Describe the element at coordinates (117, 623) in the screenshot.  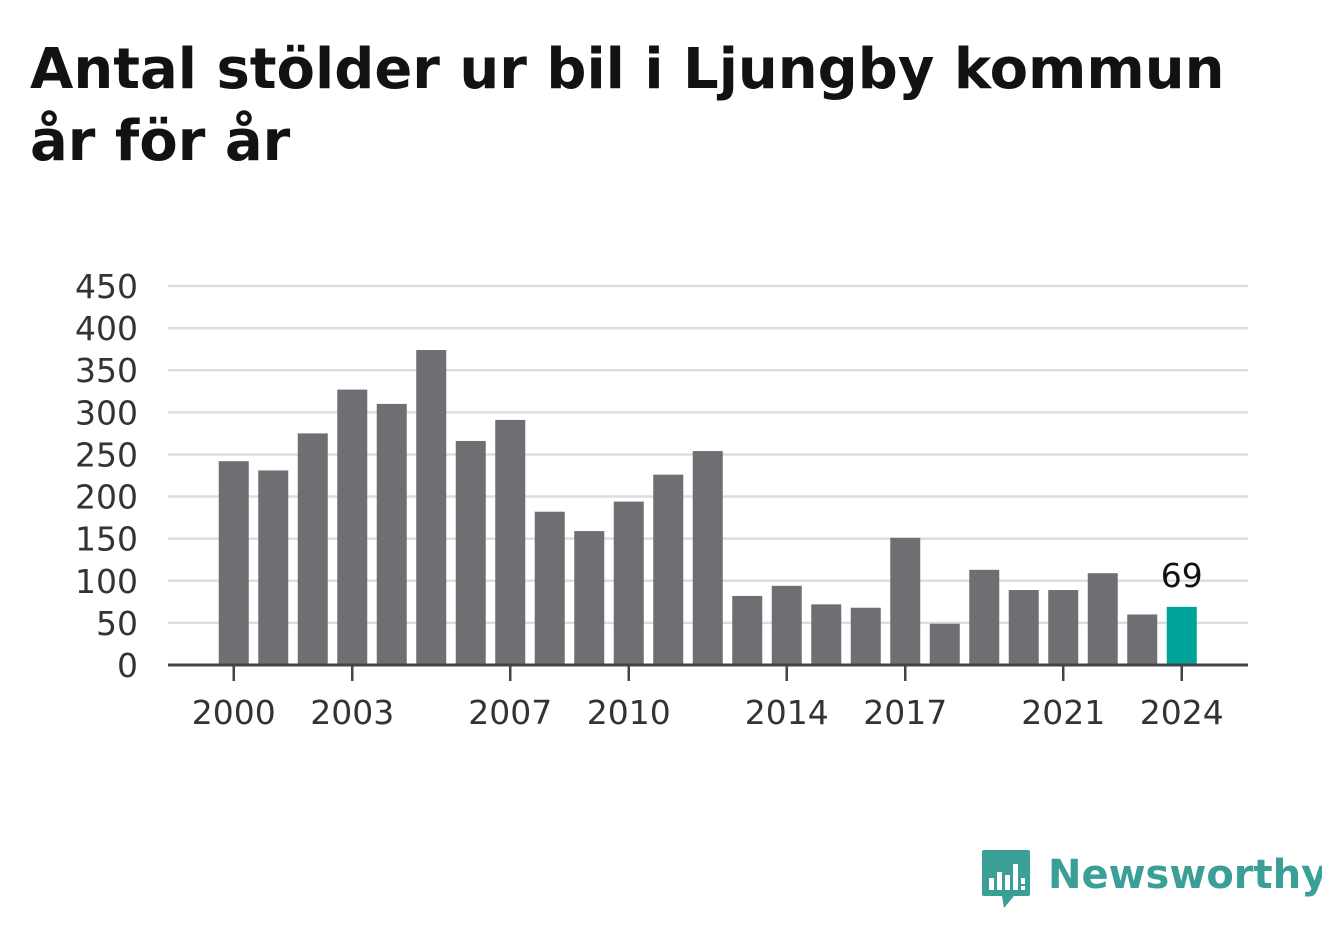
I see `y-tick-label: 50` at that location.